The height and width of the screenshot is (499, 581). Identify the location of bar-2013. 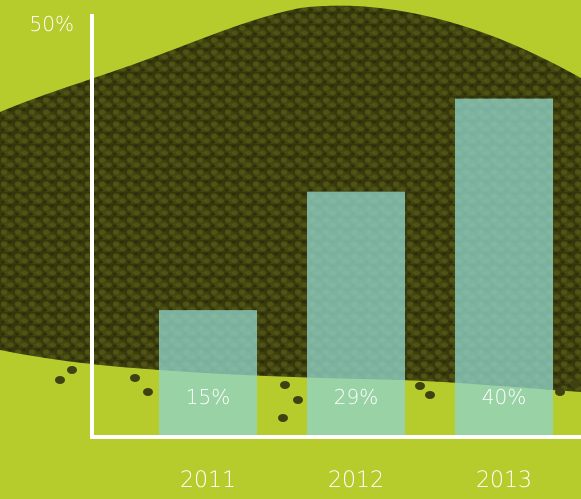
(504, 266).